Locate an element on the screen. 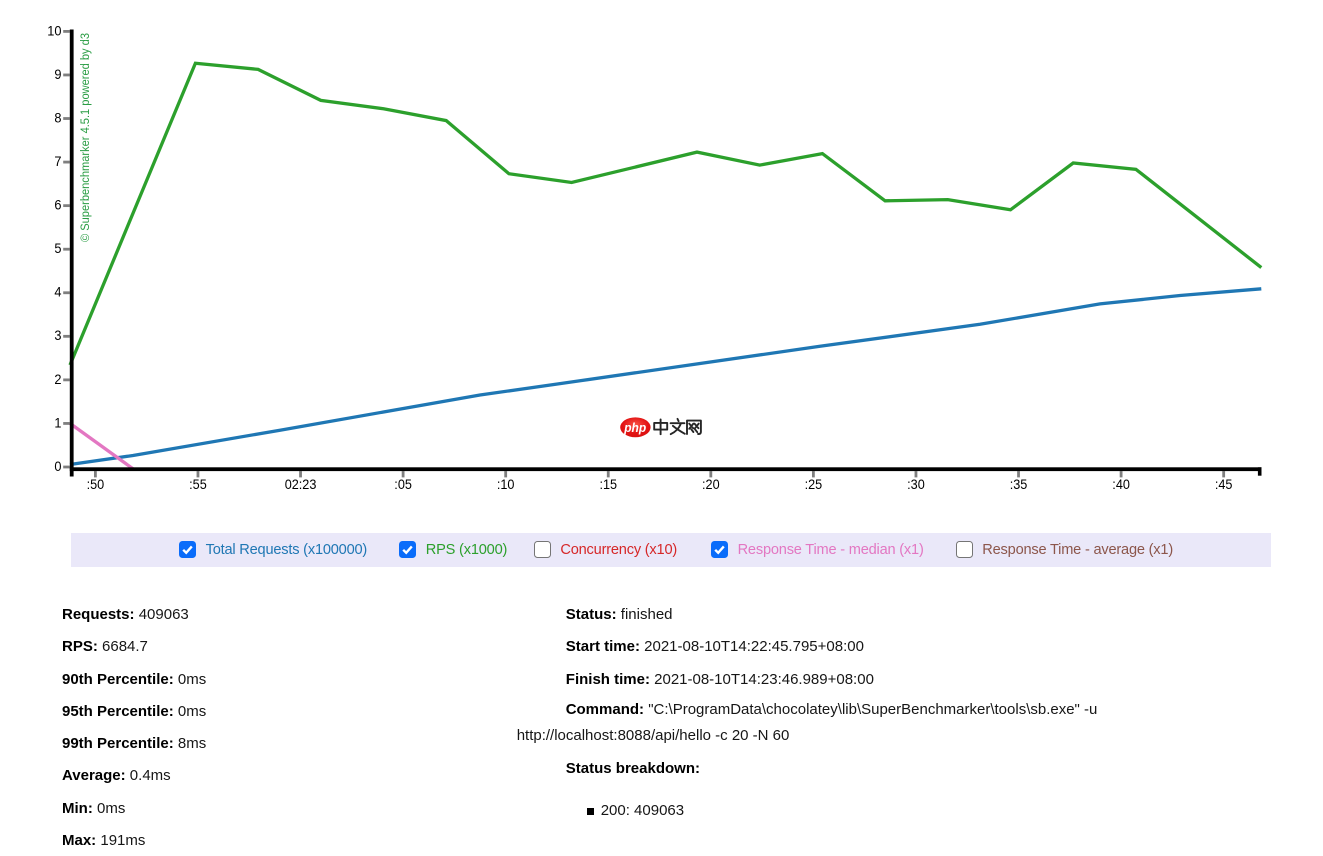  svg-text: 10 is located at coordinates (54, 30).